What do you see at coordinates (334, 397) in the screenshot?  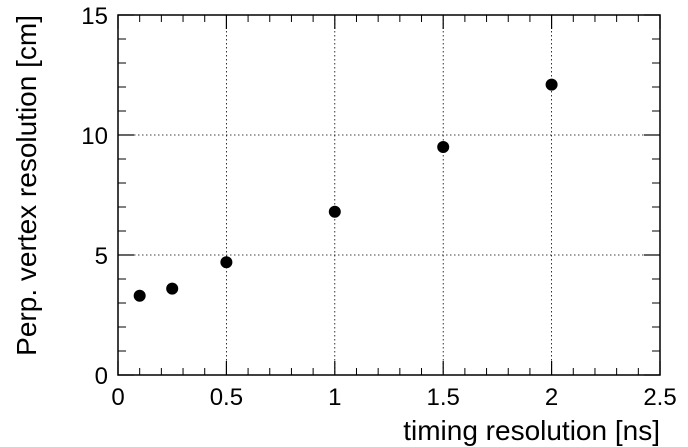 I see `x-tick-label: 1` at bounding box center [334, 397].